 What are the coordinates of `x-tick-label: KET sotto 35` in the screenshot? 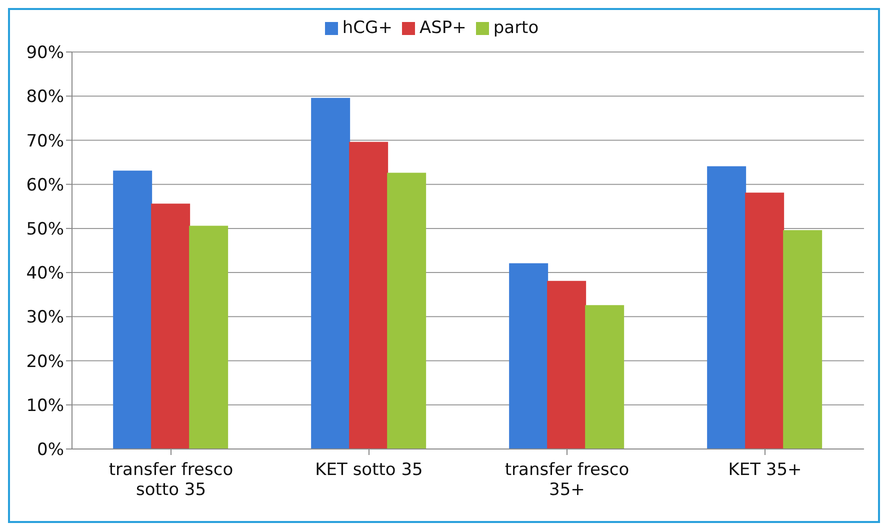 It's located at (369, 470).